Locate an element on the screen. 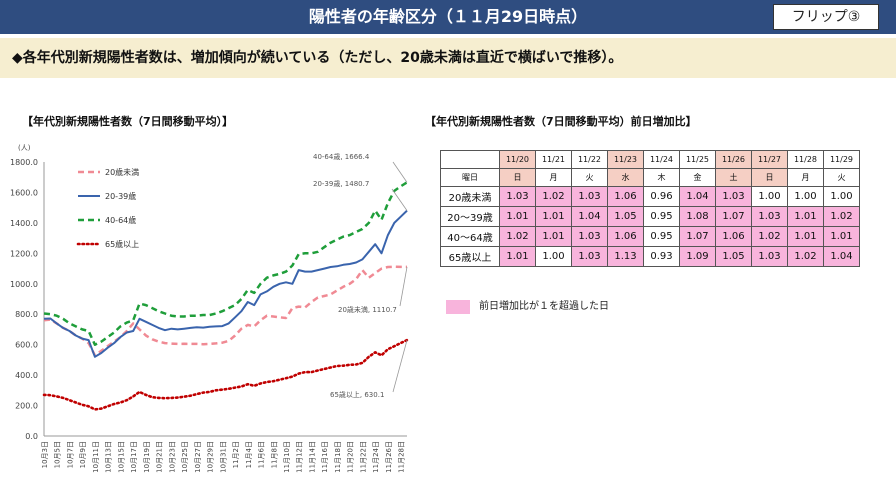  ratio-cell: 1.13 is located at coordinates (625, 256).